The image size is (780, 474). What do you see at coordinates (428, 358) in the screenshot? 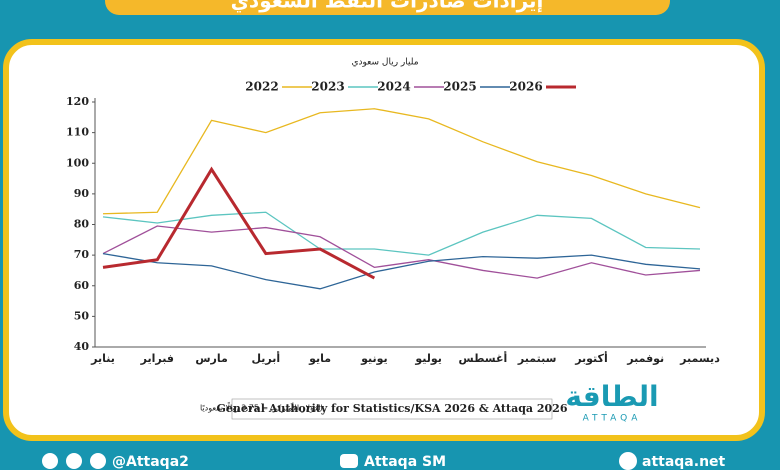
I see `x-tick-label: يوليو` at bounding box center [428, 358].